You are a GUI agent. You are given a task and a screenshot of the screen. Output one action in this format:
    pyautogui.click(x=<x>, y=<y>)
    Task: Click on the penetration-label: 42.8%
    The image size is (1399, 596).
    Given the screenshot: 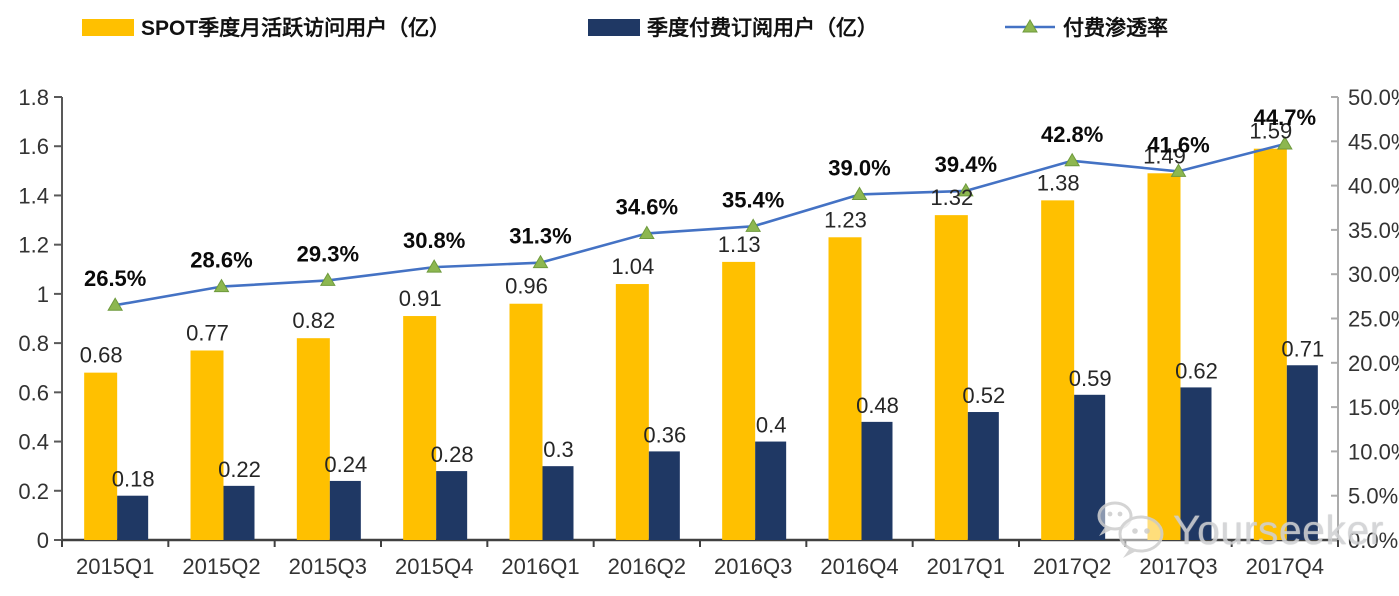 What is the action you would take?
    pyautogui.click(x=1072, y=134)
    